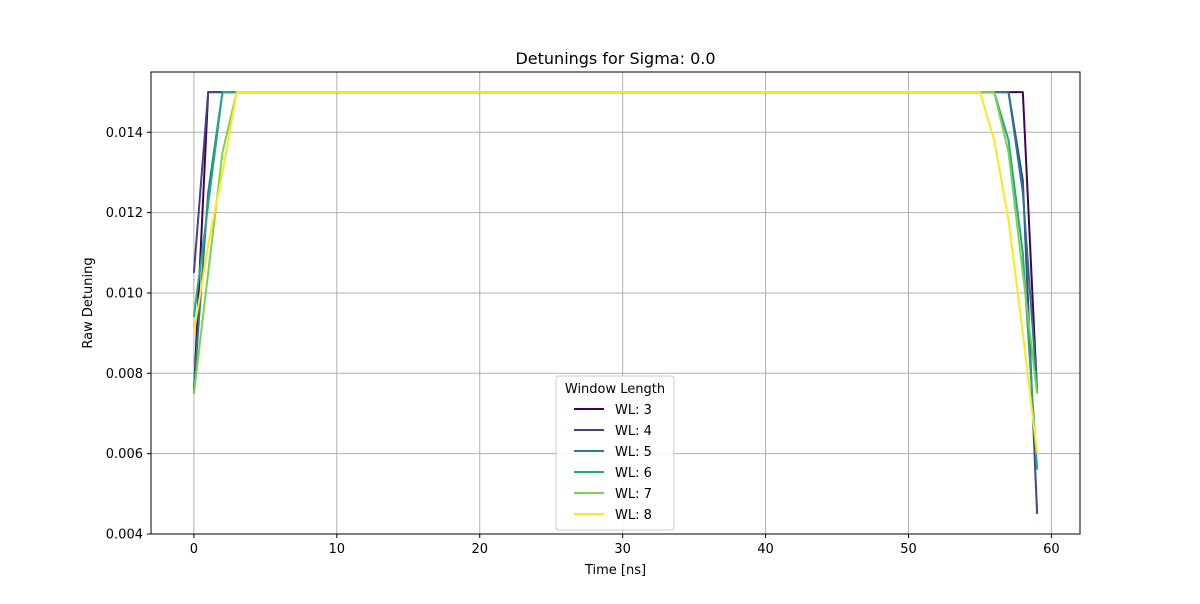 This screenshot has width=1200, height=604. Describe the element at coordinates (337, 549) in the screenshot. I see `x-tick-label: 10` at that location.